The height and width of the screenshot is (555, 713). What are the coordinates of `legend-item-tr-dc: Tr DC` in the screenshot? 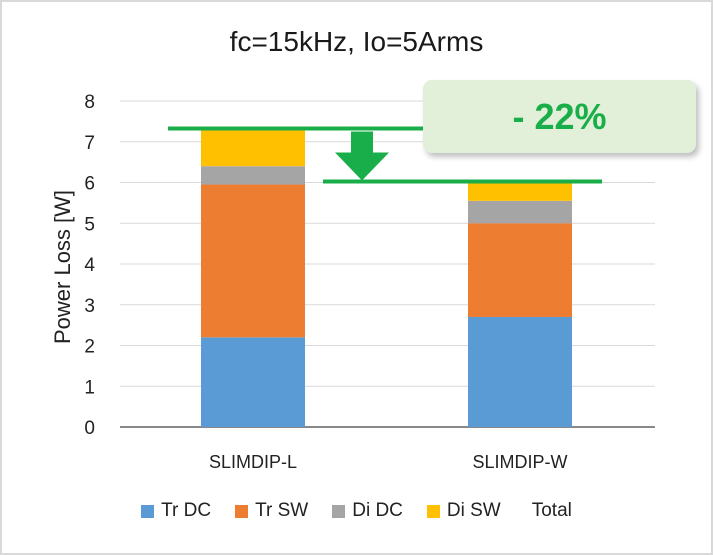 It's located at (176, 511).